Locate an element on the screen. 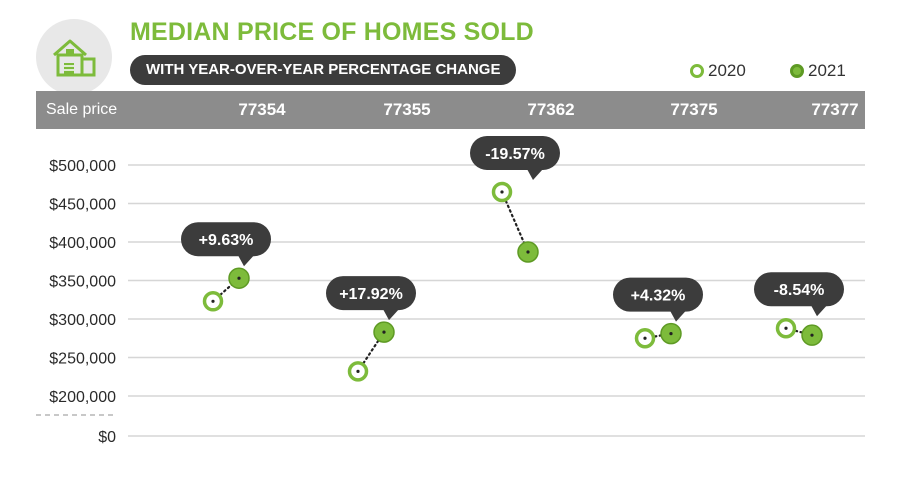  change-label: +9.63% is located at coordinates (226, 240).